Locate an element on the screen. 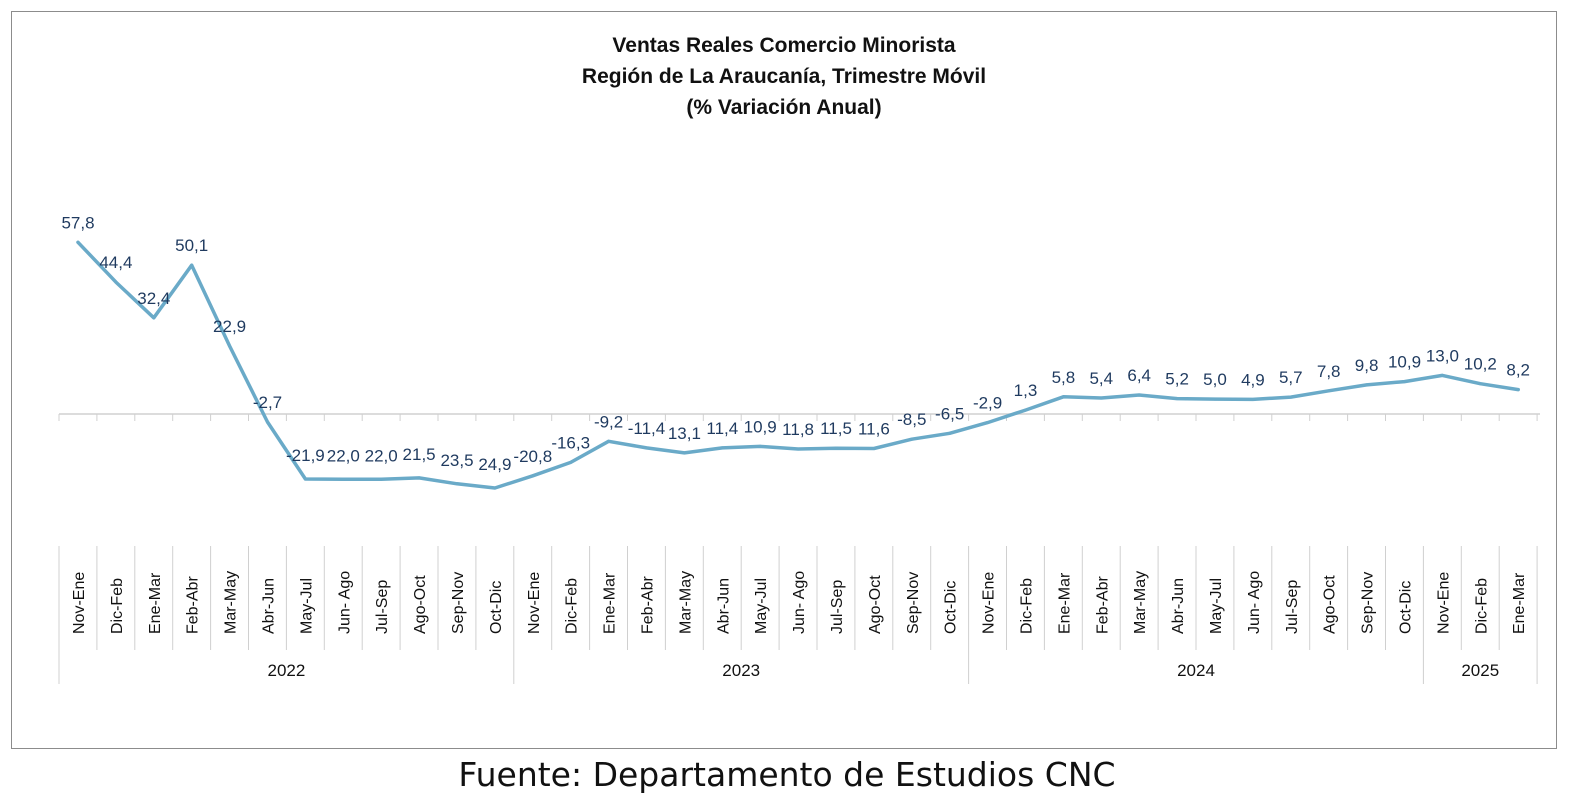 The height and width of the screenshot is (810, 1574). category-tick-label: Feb-Abr is located at coordinates (193, 605).